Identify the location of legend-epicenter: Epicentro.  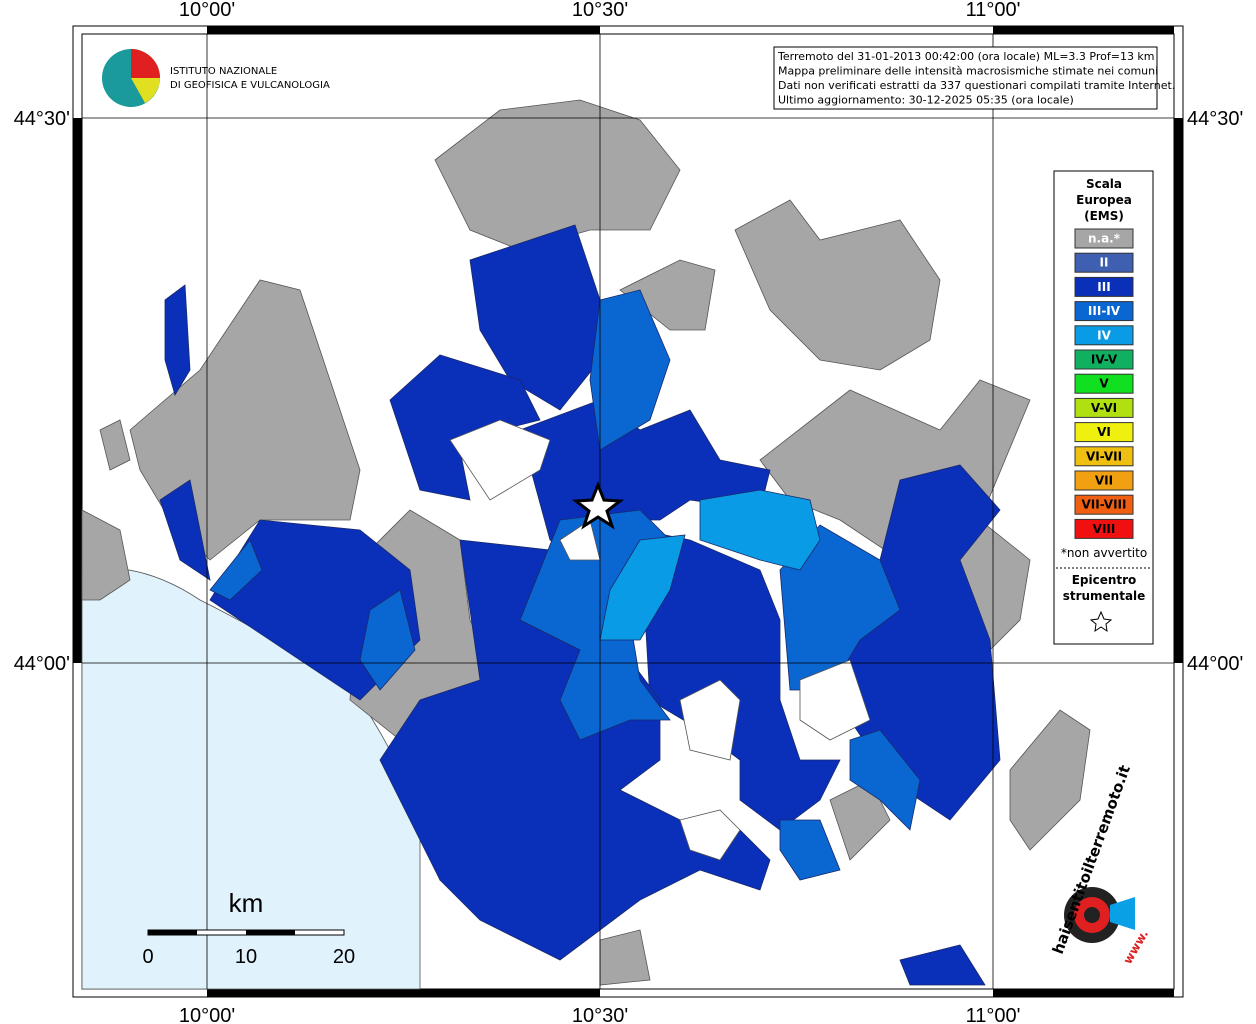
(1104, 580).